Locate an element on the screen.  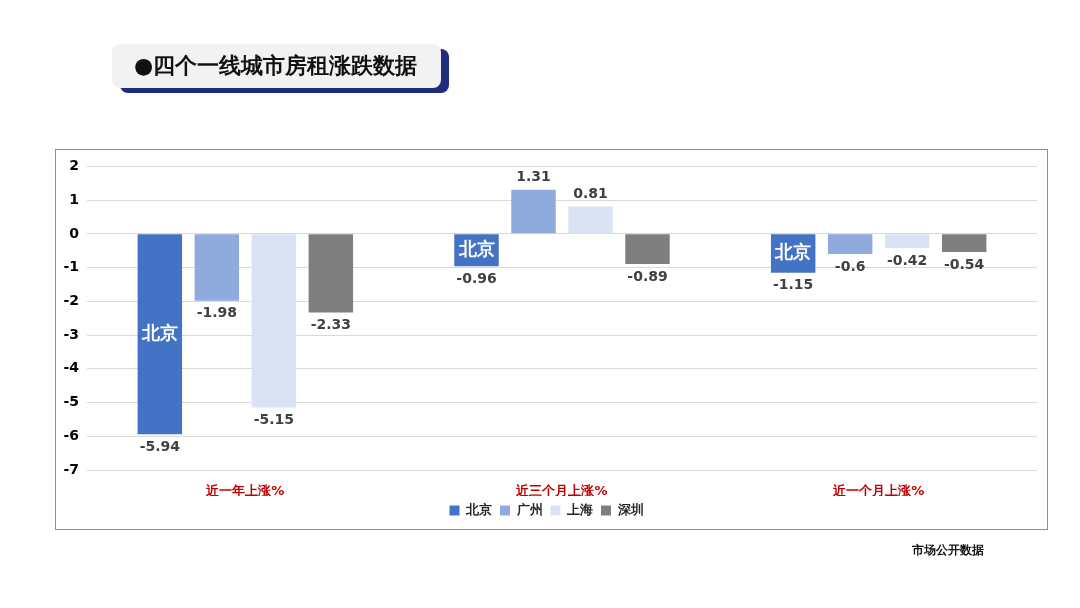
legend-label: 上海 is located at coordinates (579, 509).